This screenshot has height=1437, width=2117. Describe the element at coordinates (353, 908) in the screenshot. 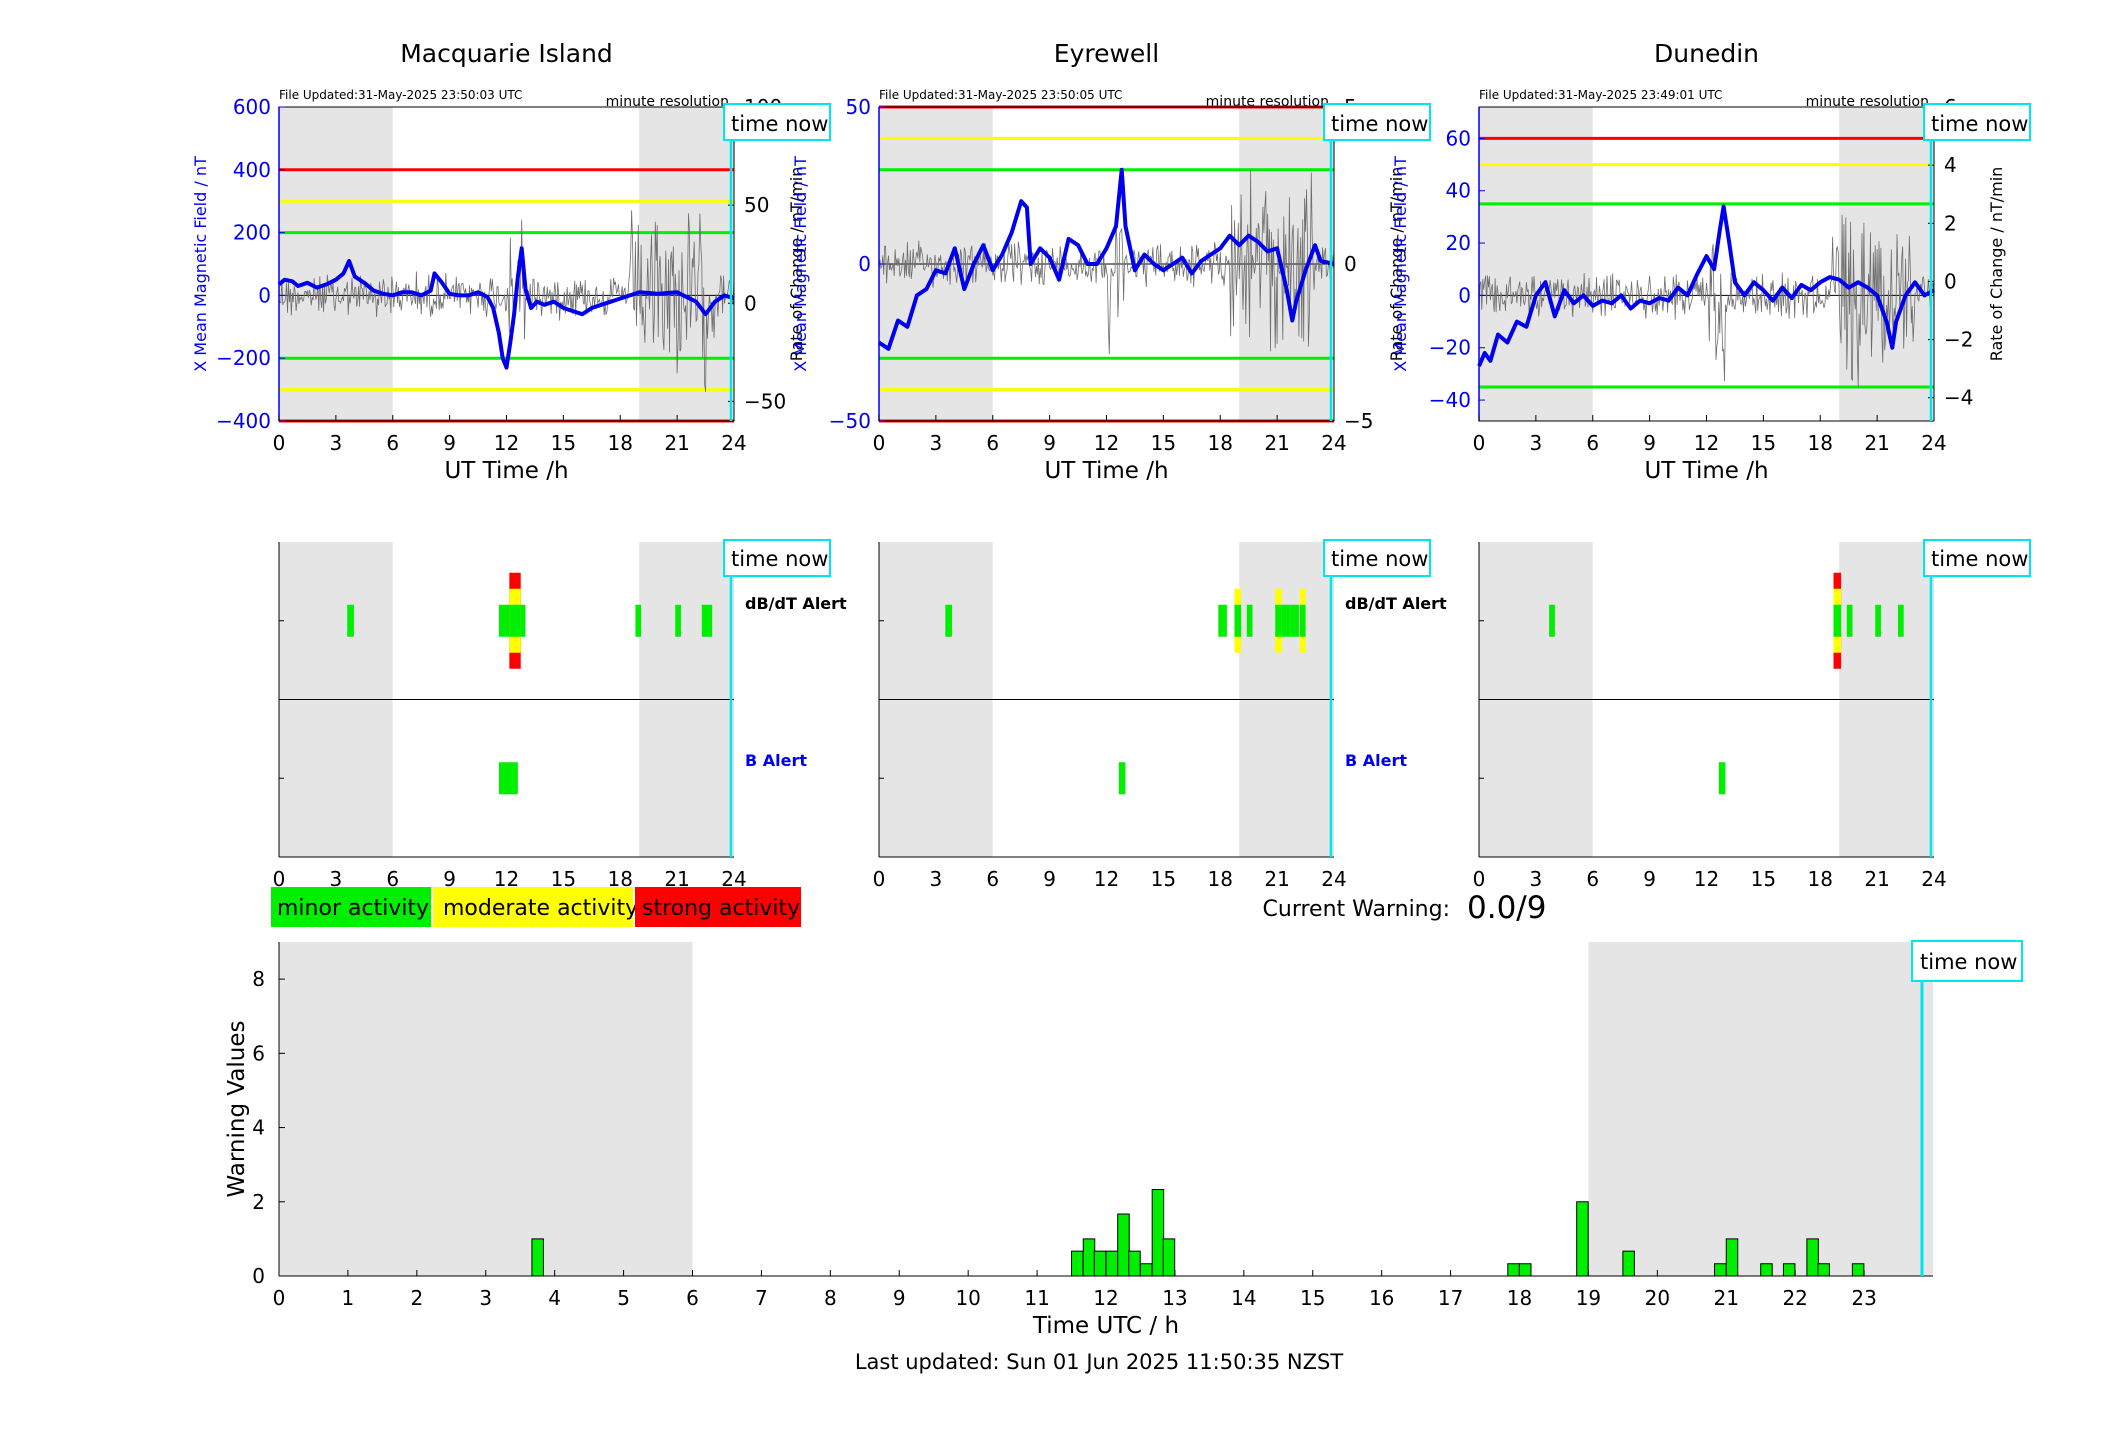

I see `legend-minor-label: minor activity` at that location.